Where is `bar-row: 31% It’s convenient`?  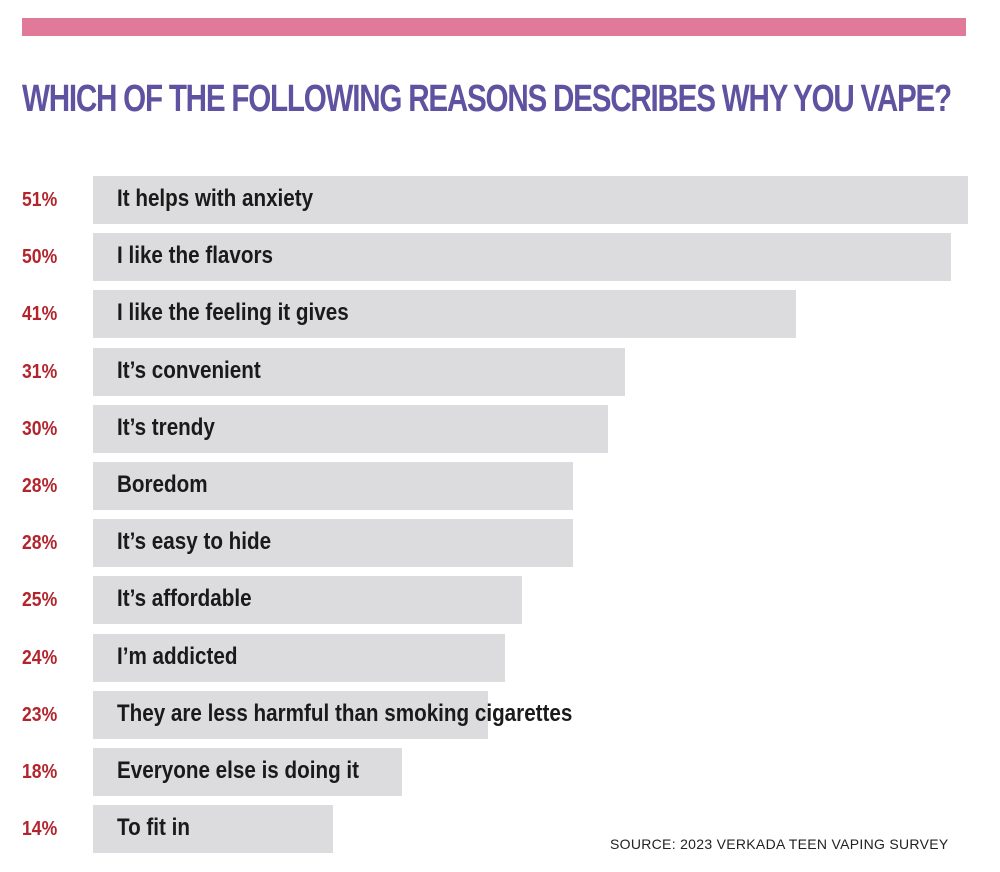
bar-row: 31% It’s convenient is located at coordinates (500, 371).